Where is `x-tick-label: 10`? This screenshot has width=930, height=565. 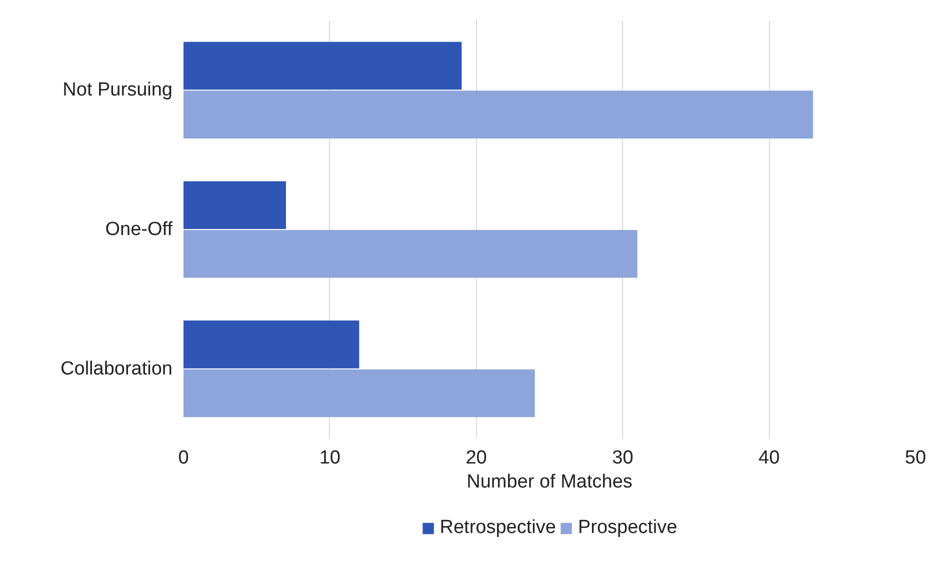 x-tick-label: 10 is located at coordinates (329, 458).